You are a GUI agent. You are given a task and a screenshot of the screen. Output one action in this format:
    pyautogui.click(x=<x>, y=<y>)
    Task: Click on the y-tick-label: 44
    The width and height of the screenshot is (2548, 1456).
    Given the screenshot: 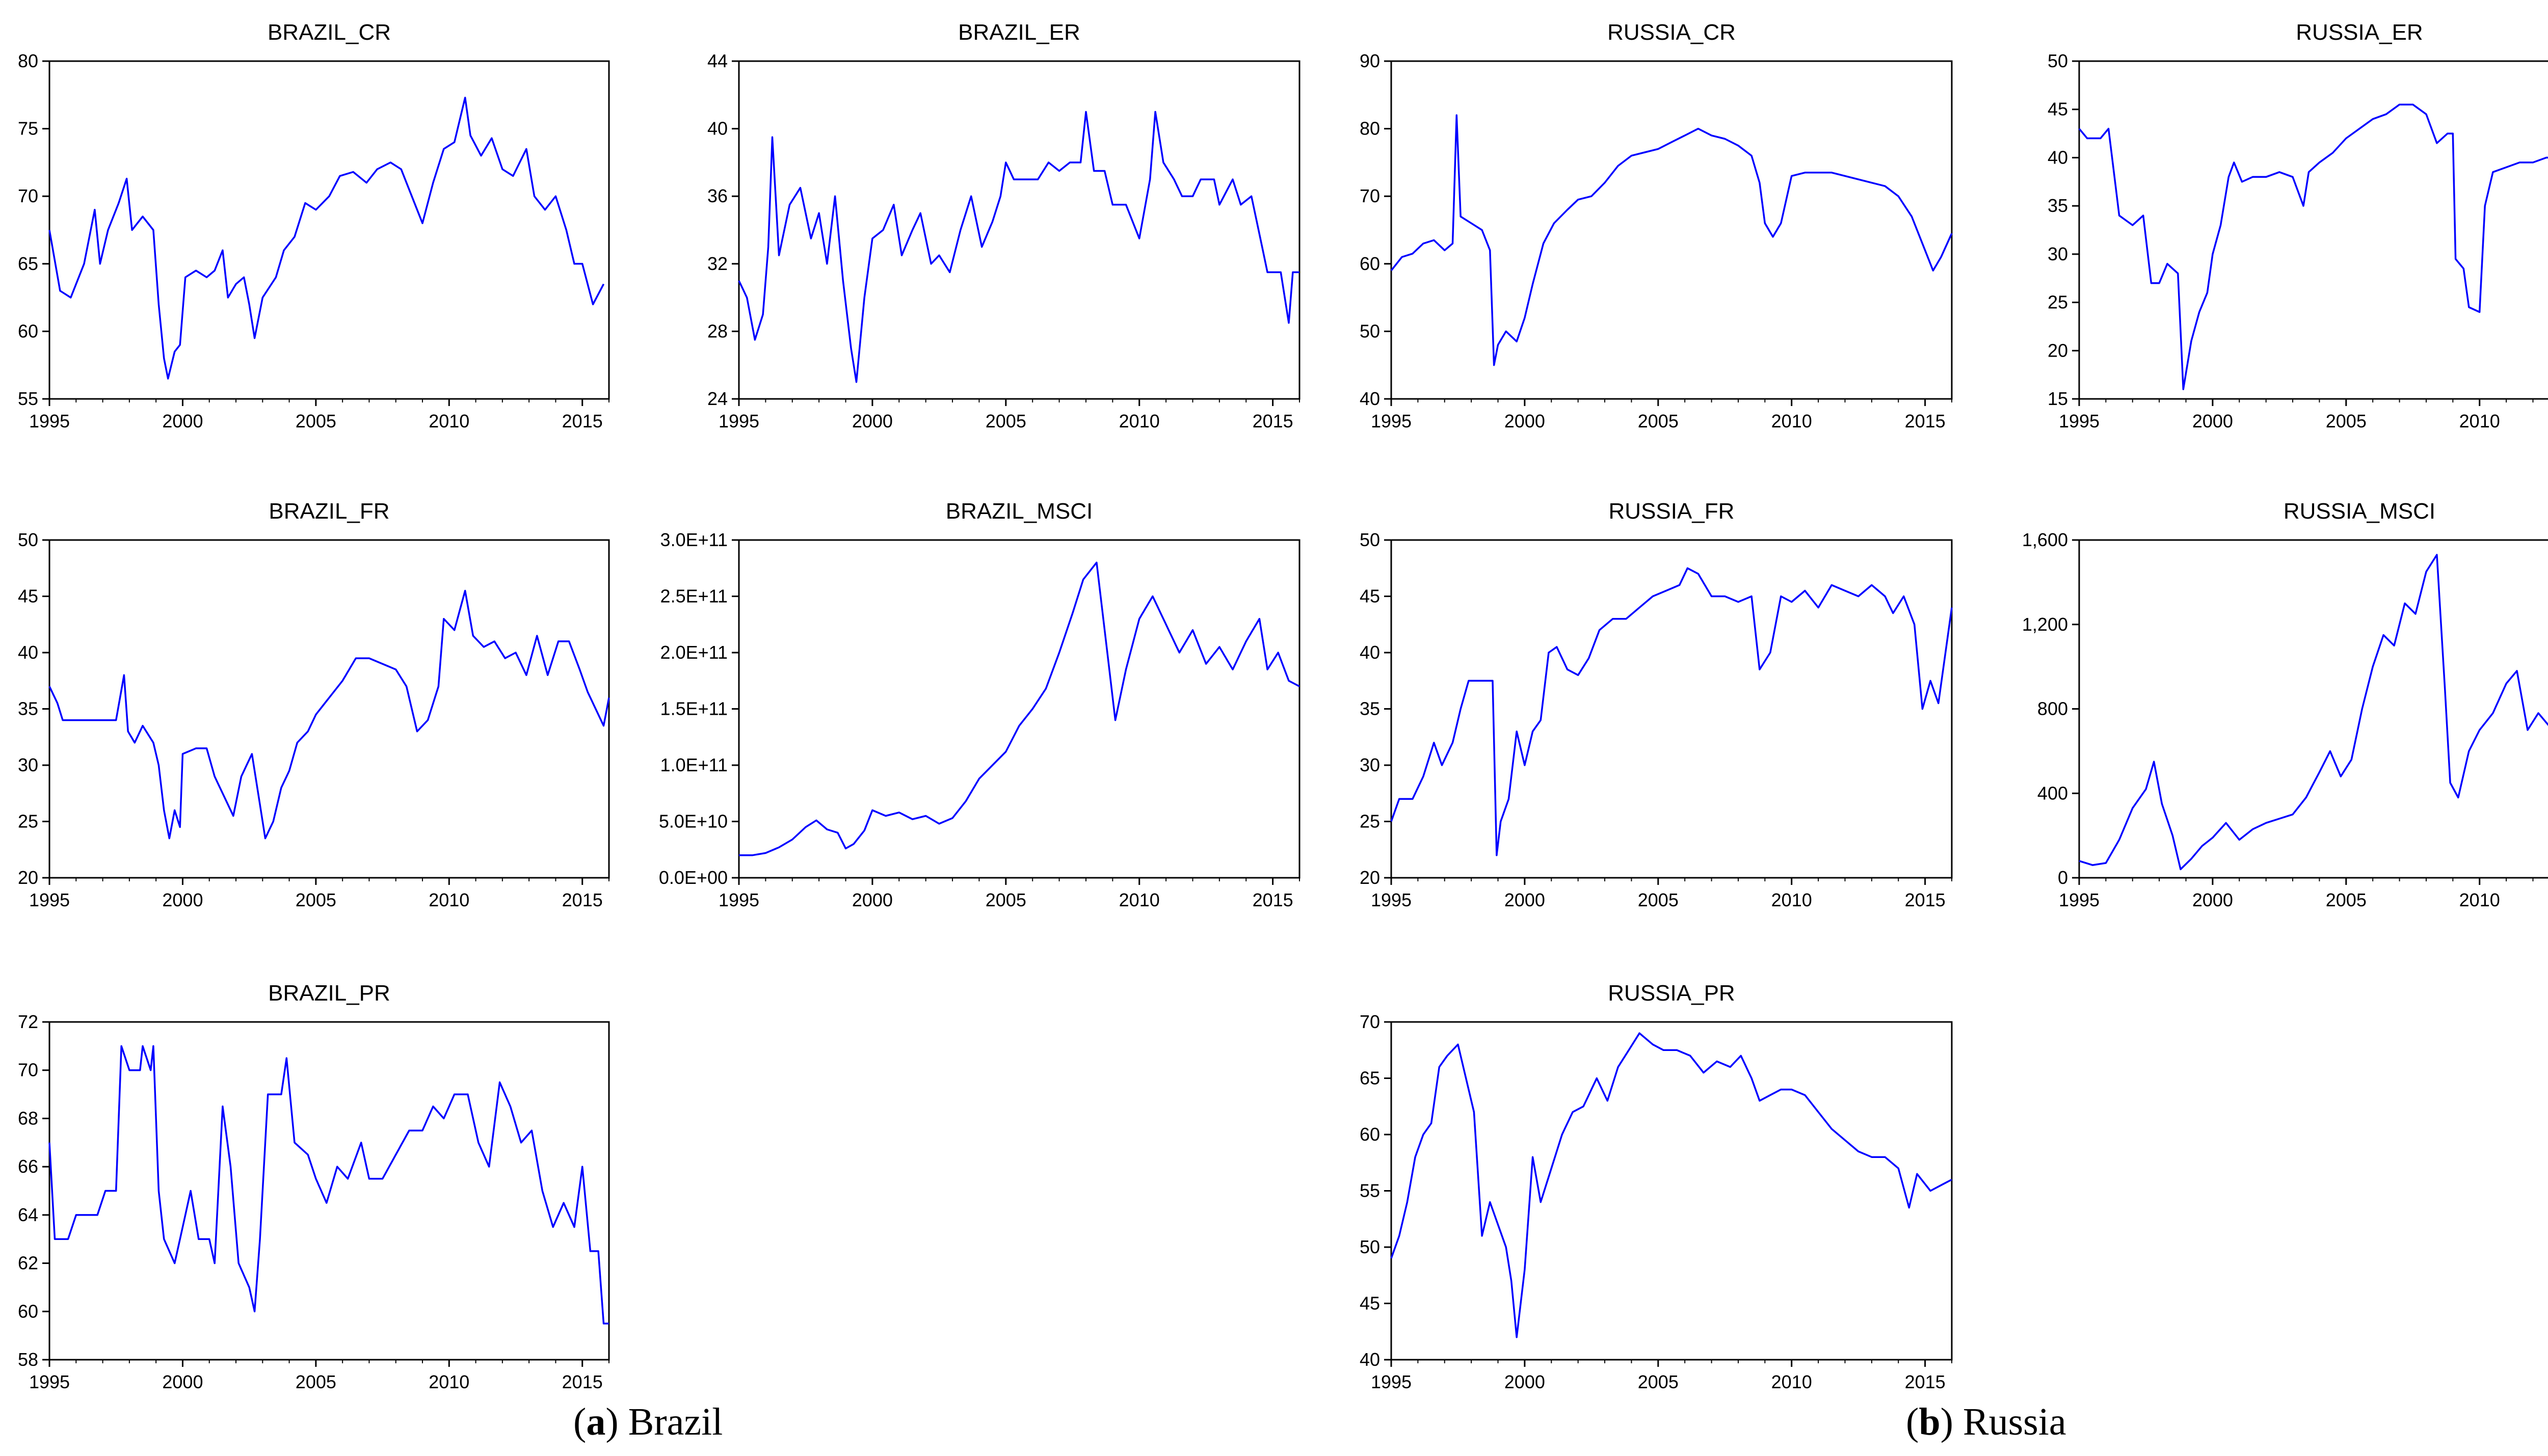 What is the action you would take?
    pyautogui.click(x=718, y=60)
    